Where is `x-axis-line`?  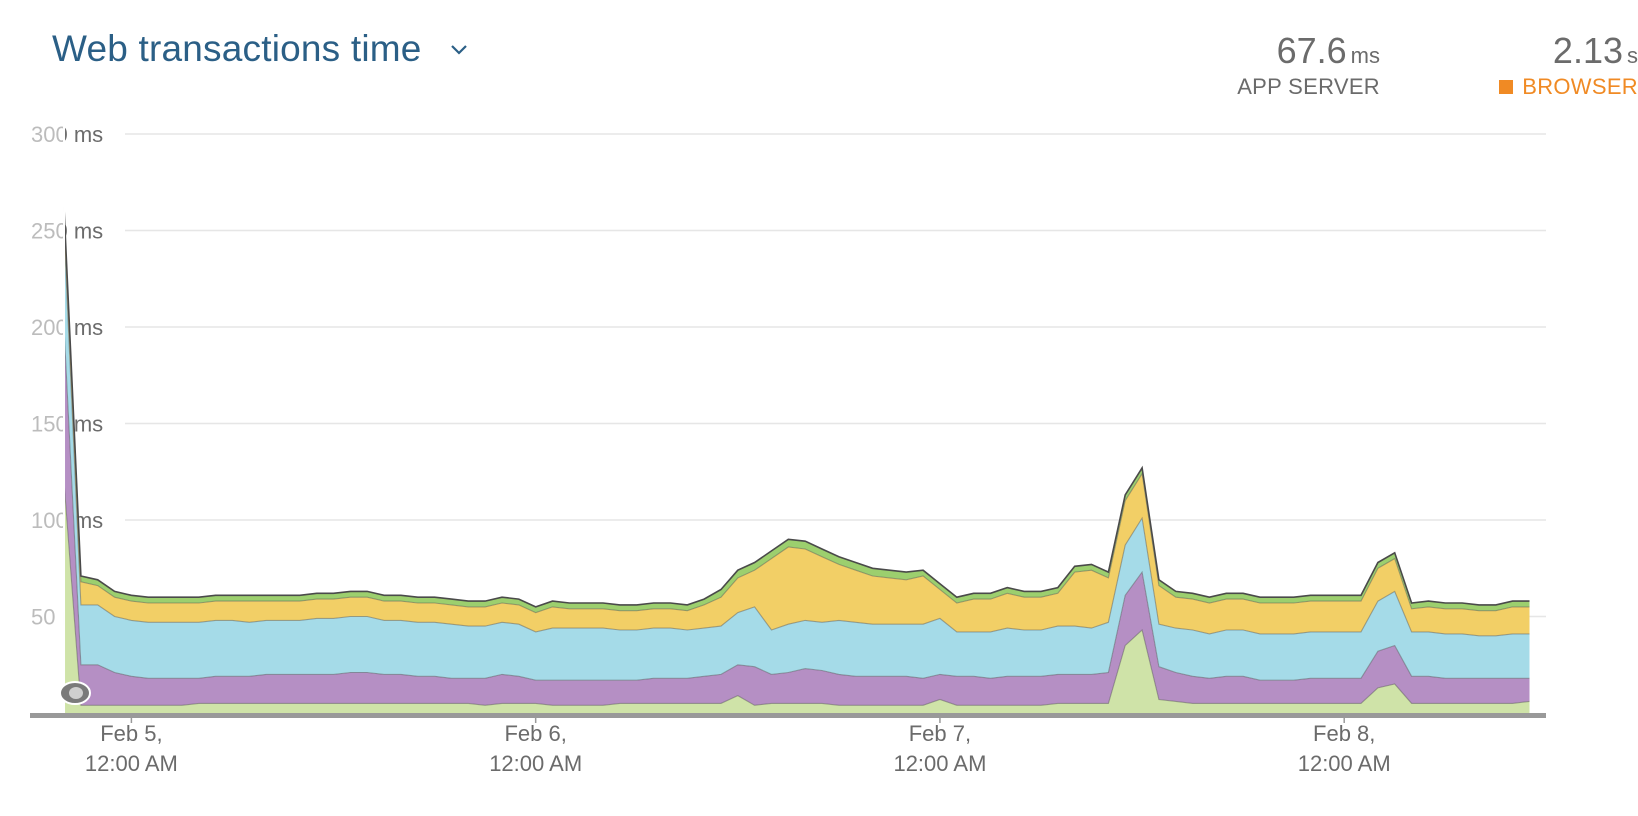 x-axis-line is located at coordinates (788, 715).